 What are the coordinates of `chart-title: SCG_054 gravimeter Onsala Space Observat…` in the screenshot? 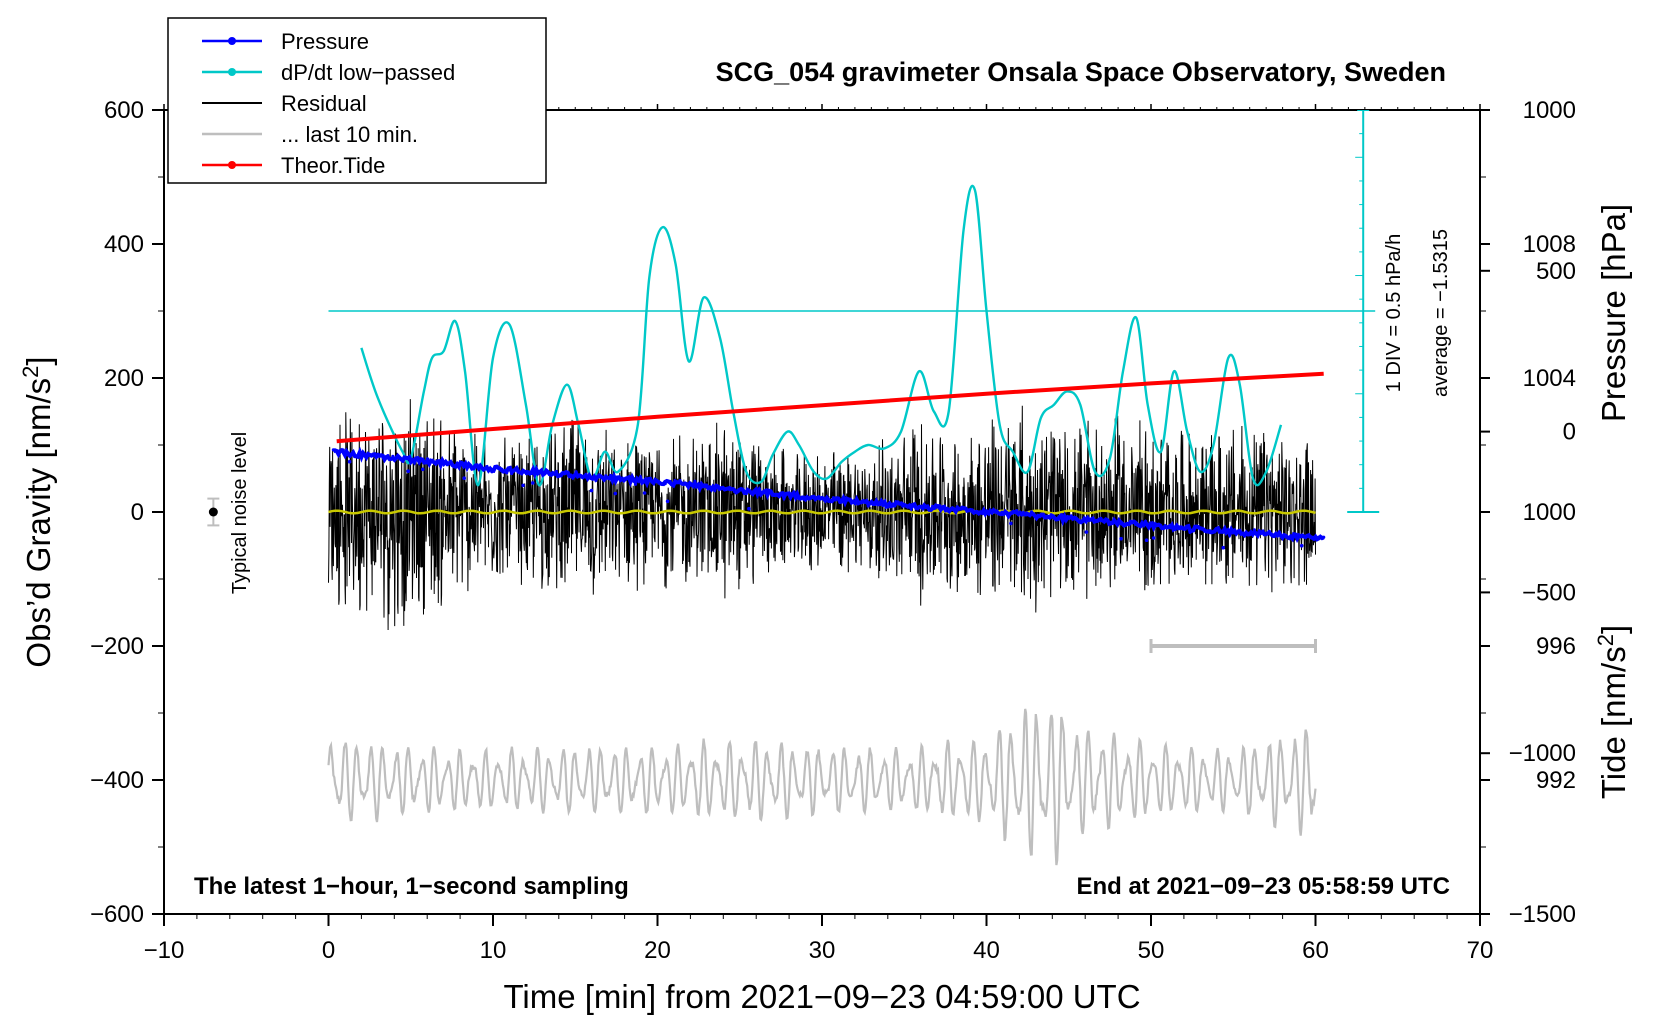 It's located at (1081, 72).